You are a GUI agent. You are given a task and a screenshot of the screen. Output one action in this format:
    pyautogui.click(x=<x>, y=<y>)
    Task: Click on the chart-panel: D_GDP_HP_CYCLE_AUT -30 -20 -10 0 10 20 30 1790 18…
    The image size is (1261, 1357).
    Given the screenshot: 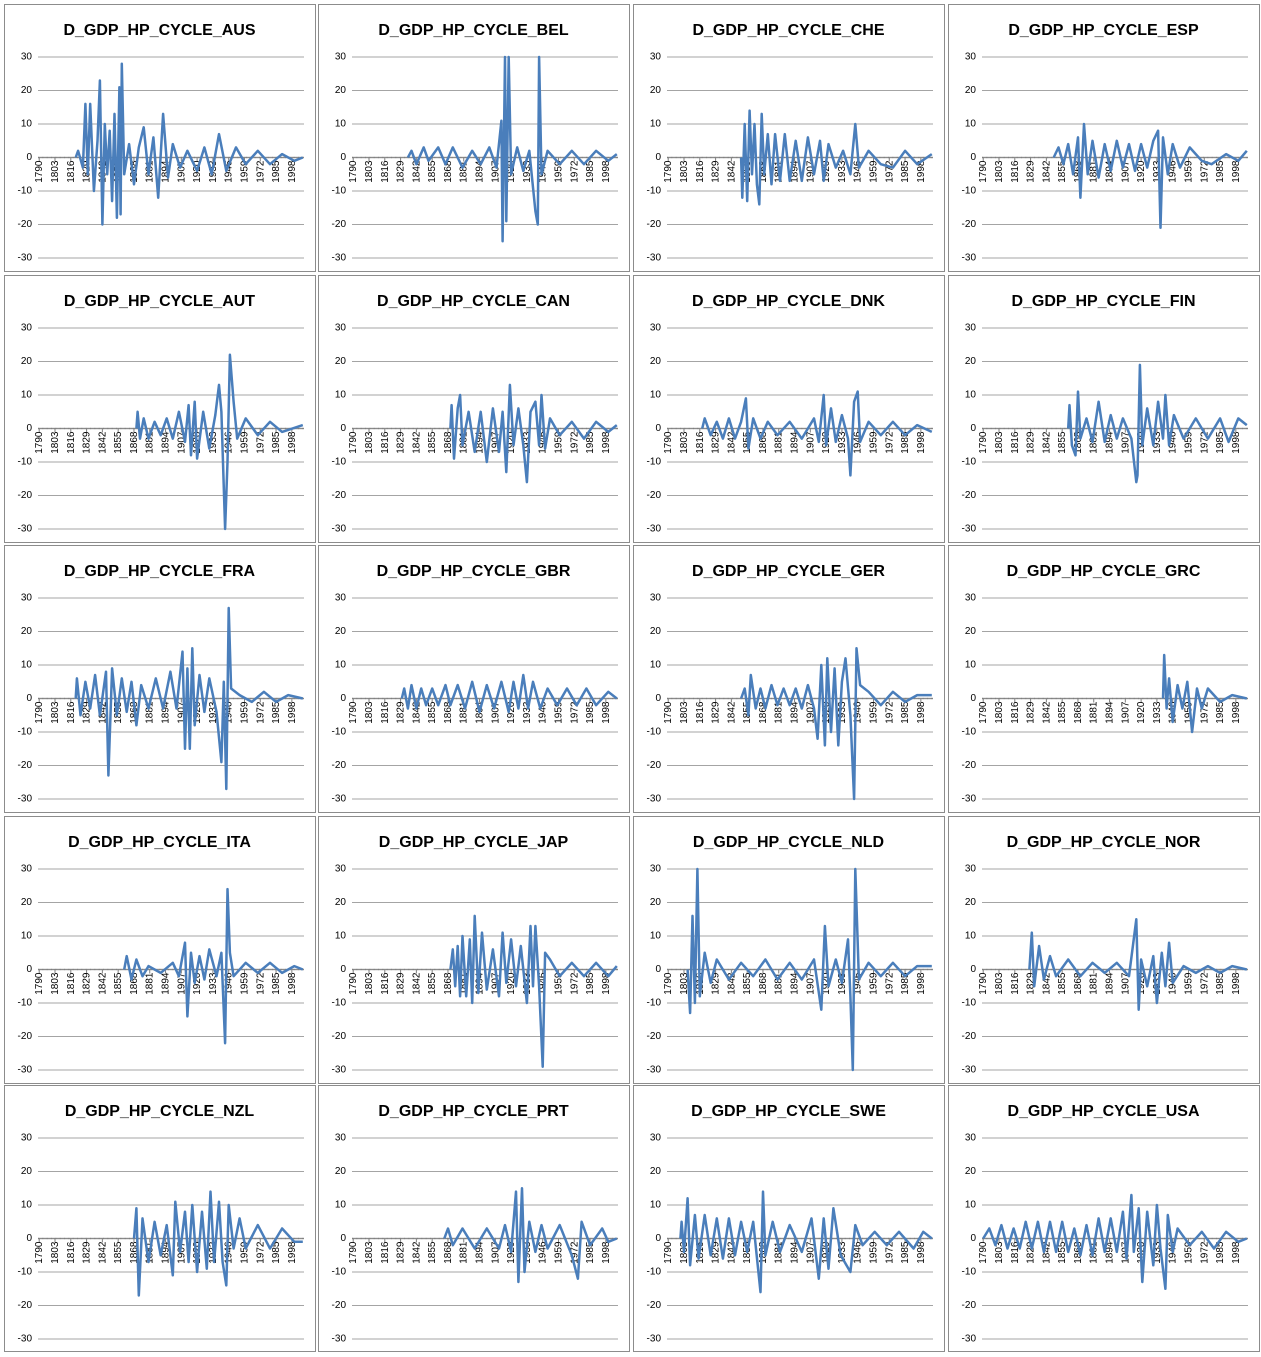 What is the action you would take?
    pyautogui.click(x=160, y=409)
    